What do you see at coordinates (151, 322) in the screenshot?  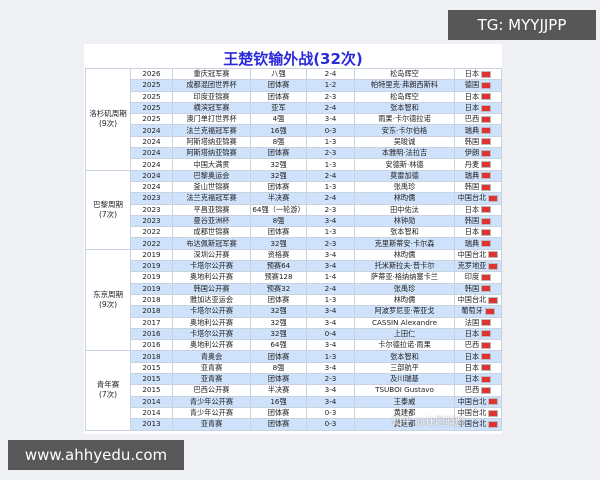 I see `year-cell: 2017` at bounding box center [151, 322].